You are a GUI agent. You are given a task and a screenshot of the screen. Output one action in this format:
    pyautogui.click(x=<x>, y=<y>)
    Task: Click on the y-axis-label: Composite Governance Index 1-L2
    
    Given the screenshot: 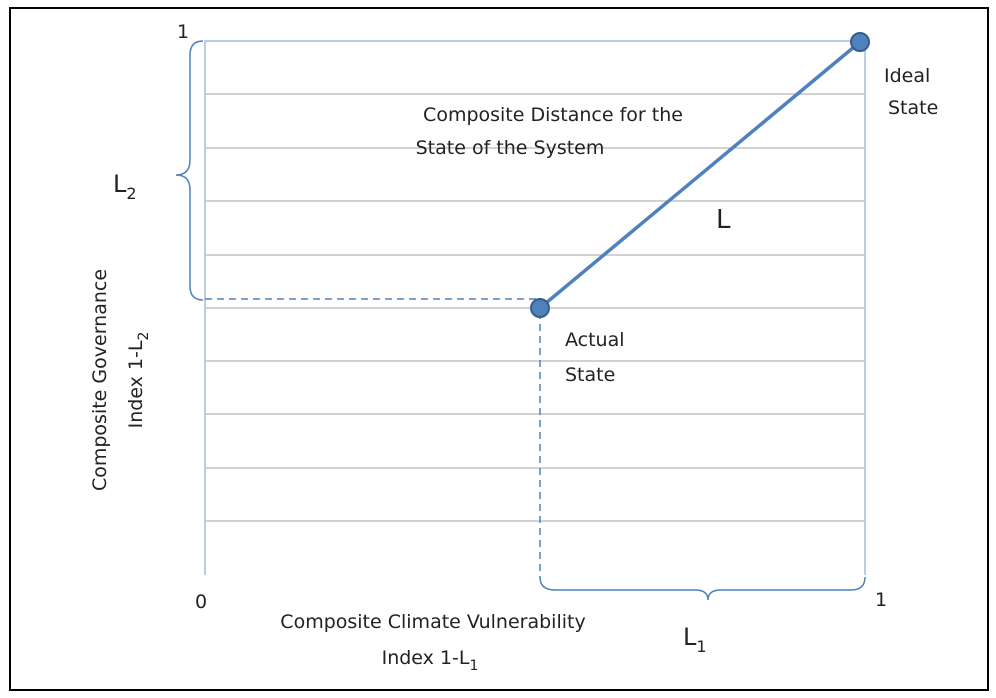 What is the action you would take?
    pyautogui.click(x=120, y=380)
    